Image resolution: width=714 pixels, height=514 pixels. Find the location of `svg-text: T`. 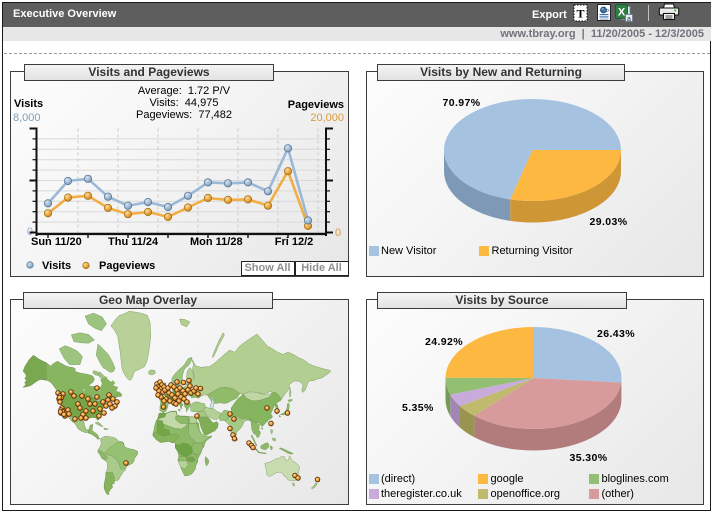

svg-text: T is located at coordinates (580, 14).